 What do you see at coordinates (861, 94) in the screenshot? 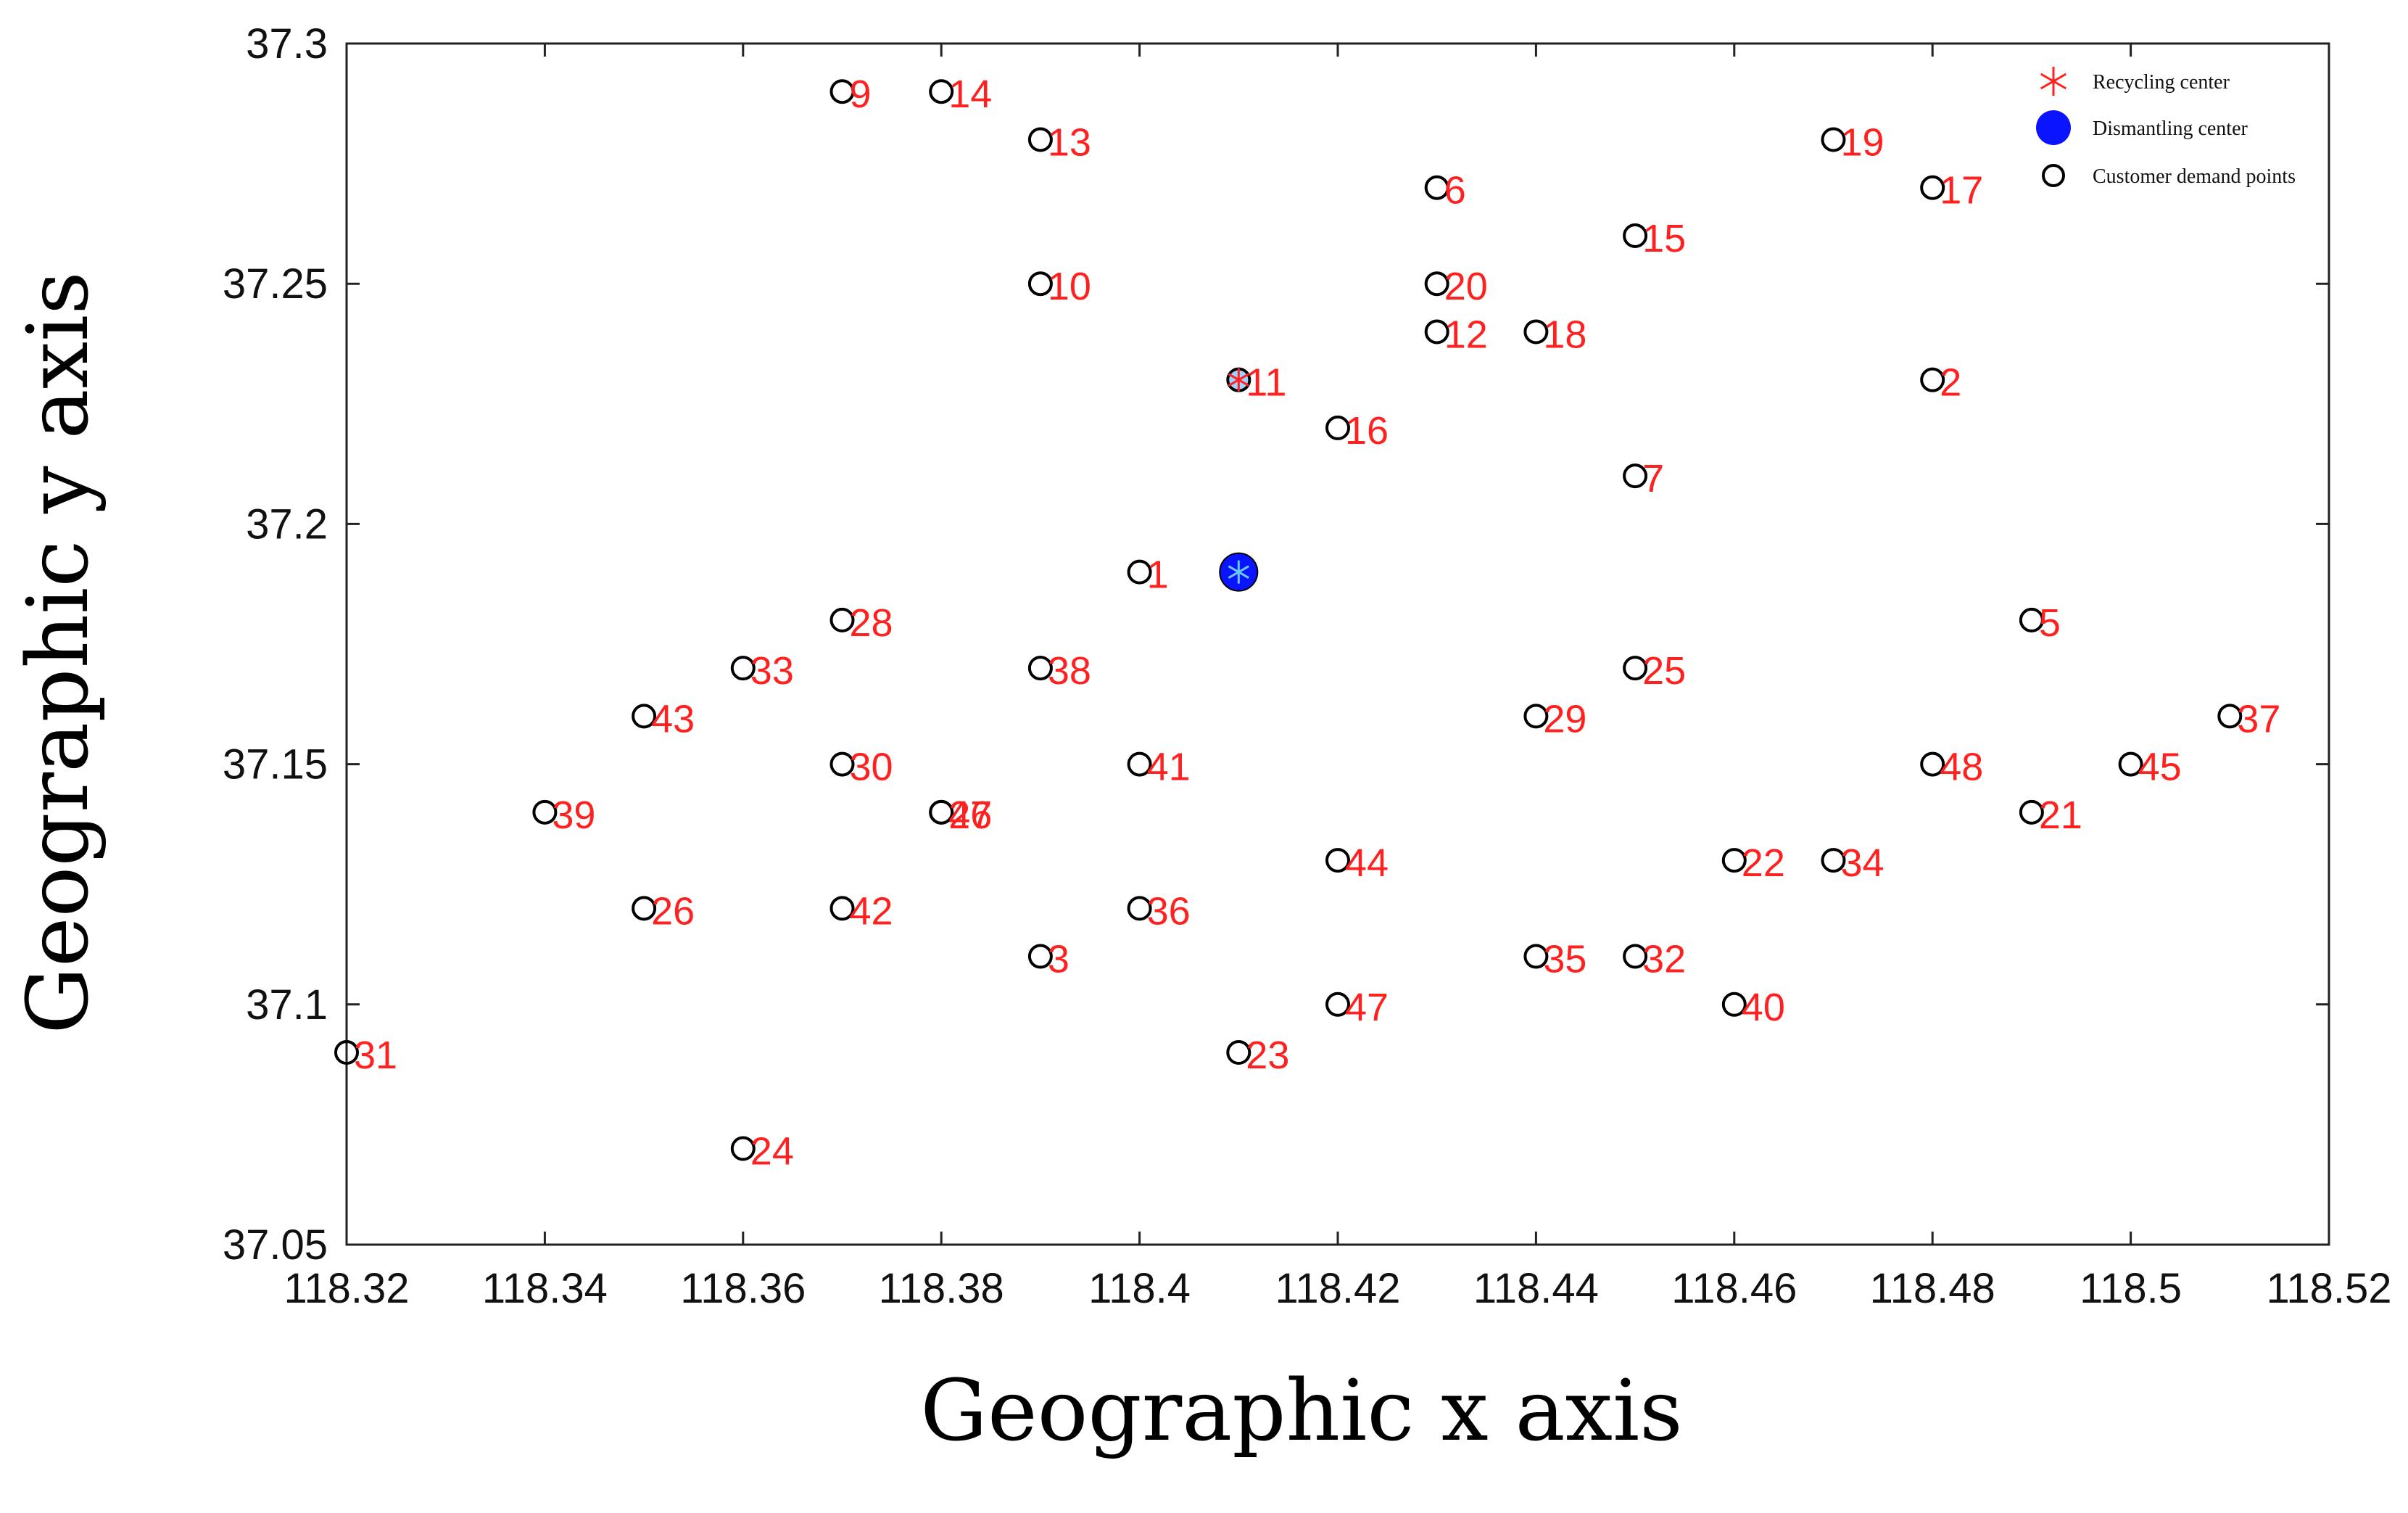
I see `customer-point-label: 9` at bounding box center [861, 94].